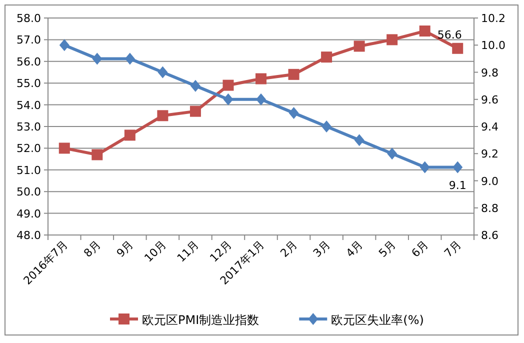 This screenshot has height=343, width=524. Describe the element at coordinates (125, 249) in the screenshot. I see `x-tick-label: 9月` at that location.